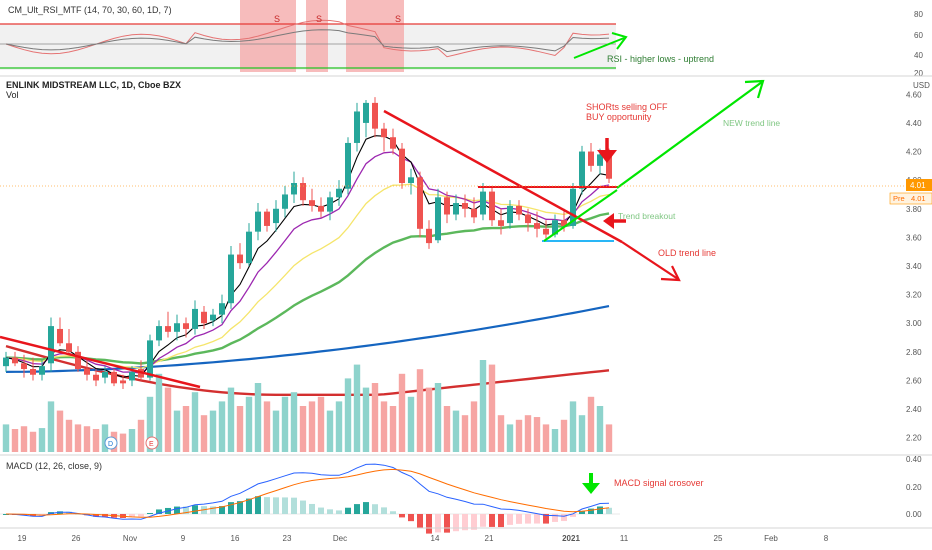  I want to click on time-tick: Nov, so click(130, 538).